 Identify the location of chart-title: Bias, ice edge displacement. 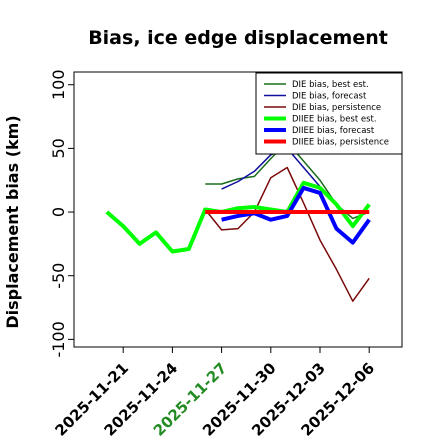
(238, 38).